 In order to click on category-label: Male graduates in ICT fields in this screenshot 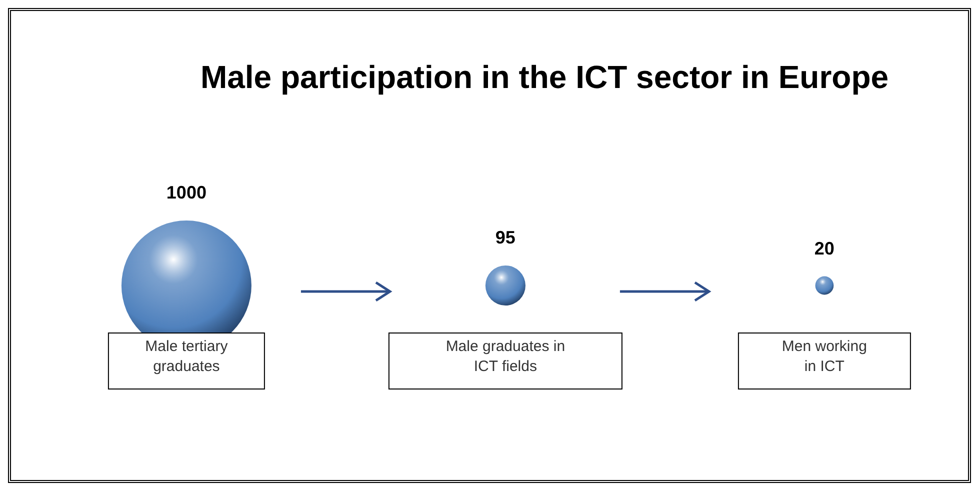, I will do `click(505, 357)`.